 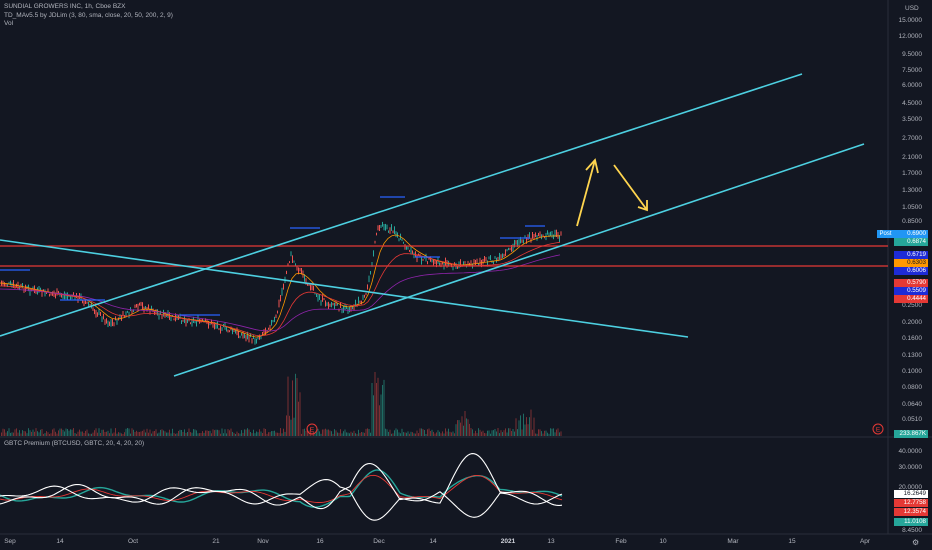 I want to click on moving-average-line, so click(x=280, y=286).